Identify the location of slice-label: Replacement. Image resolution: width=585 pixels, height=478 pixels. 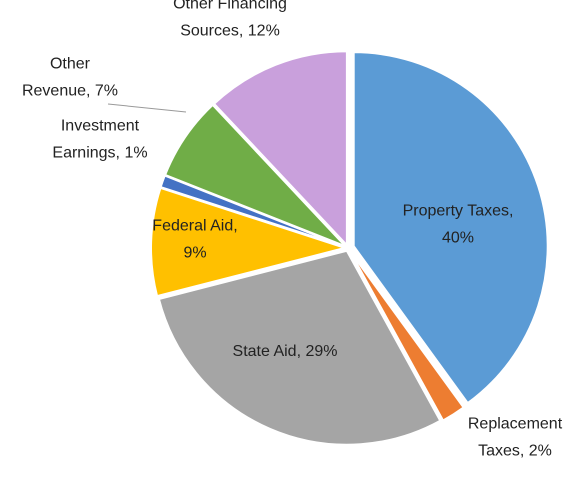
(515, 424).